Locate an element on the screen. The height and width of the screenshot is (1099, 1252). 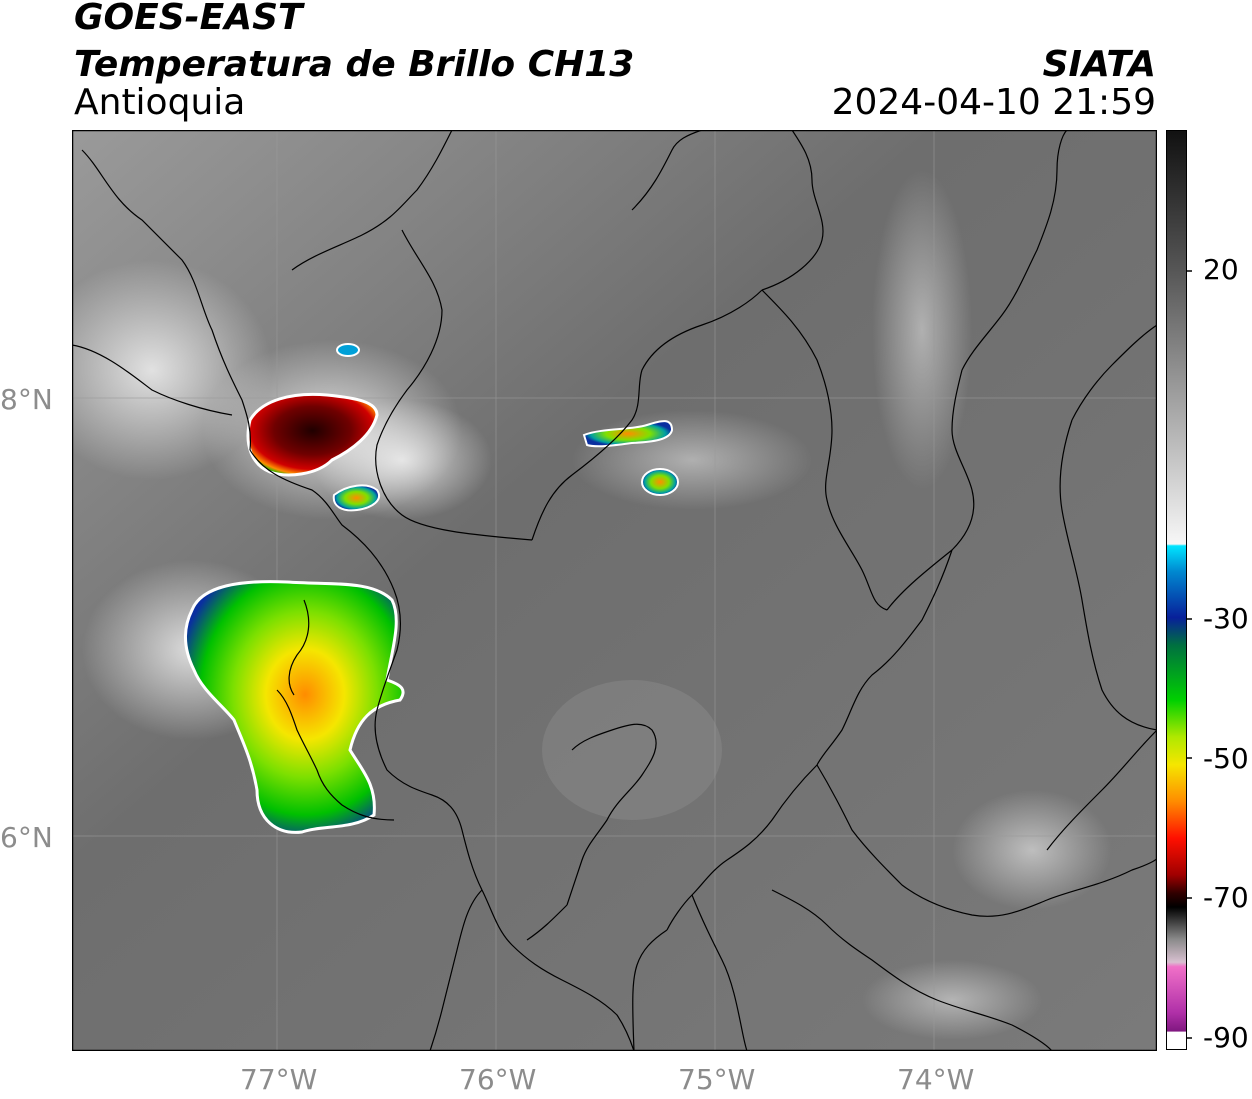
timestamp-label: 2024-04-10 21:59 is located at coordinates (993, 102).